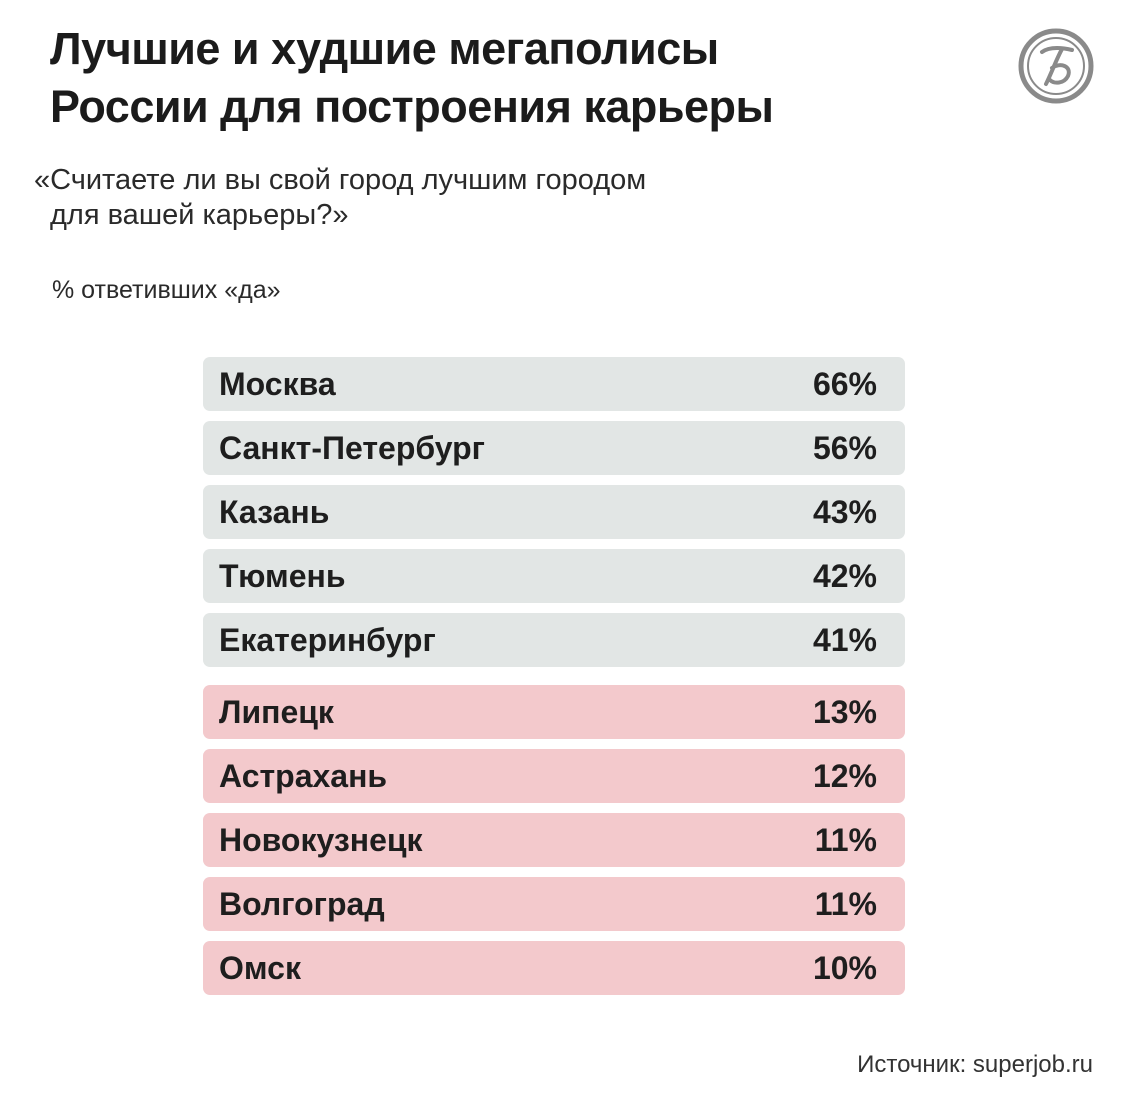  What do you see at coordinates (554, 576) in the screenshot?
I see `table-row: Тюмень 42%` at bounding box center [554, 576].